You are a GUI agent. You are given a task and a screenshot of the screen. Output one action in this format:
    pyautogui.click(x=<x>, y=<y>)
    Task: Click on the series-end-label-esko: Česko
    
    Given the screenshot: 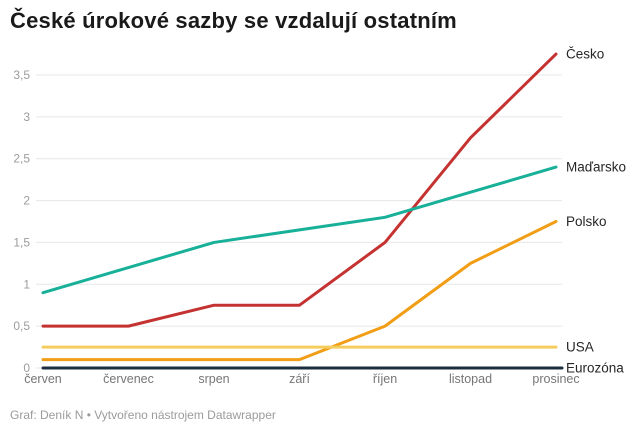 What is the action you would take?
    pyautogui.click(x=585, y=54)
    